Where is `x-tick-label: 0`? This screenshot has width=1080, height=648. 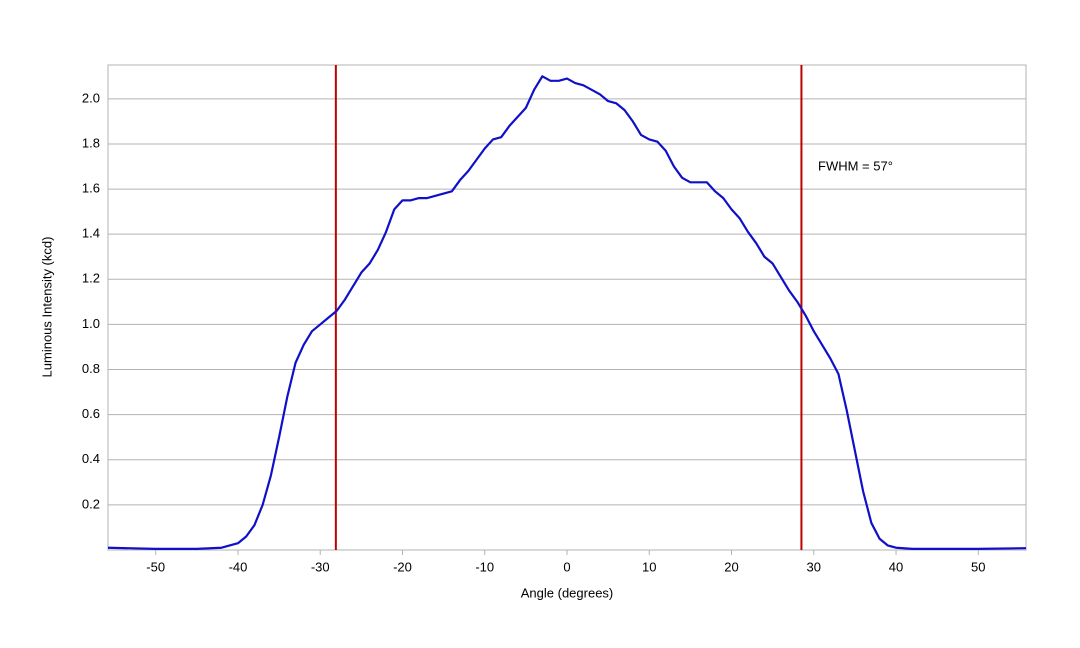
x-tick-label: 0 is located at coordinates (566, 566).